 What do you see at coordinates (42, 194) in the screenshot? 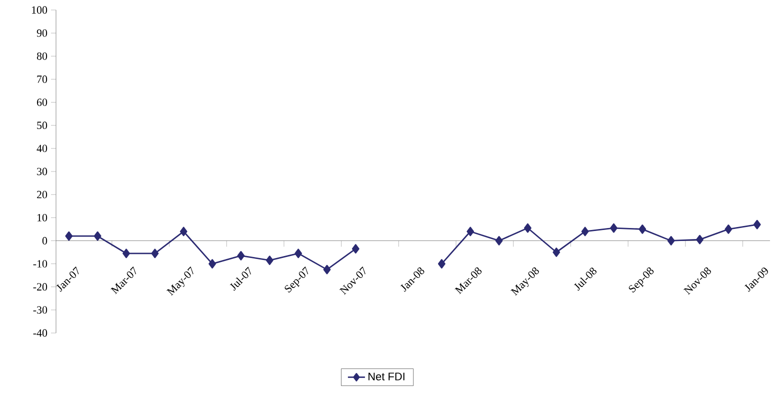
I see `y-tick-label: 20` at bounding box center [42, 194].